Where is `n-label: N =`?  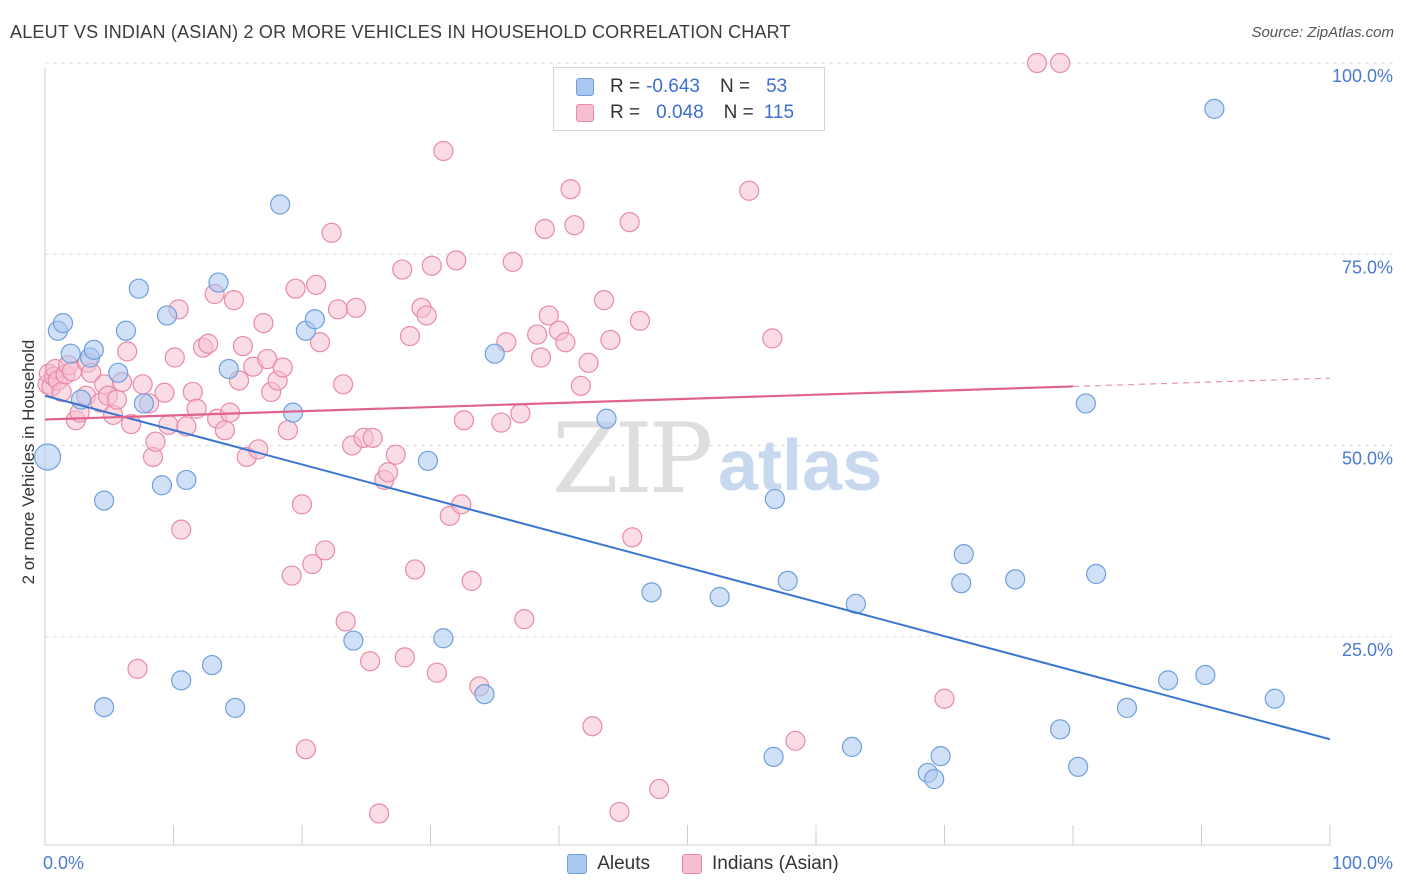 n-label: N = is located at coordinates (735, 86).